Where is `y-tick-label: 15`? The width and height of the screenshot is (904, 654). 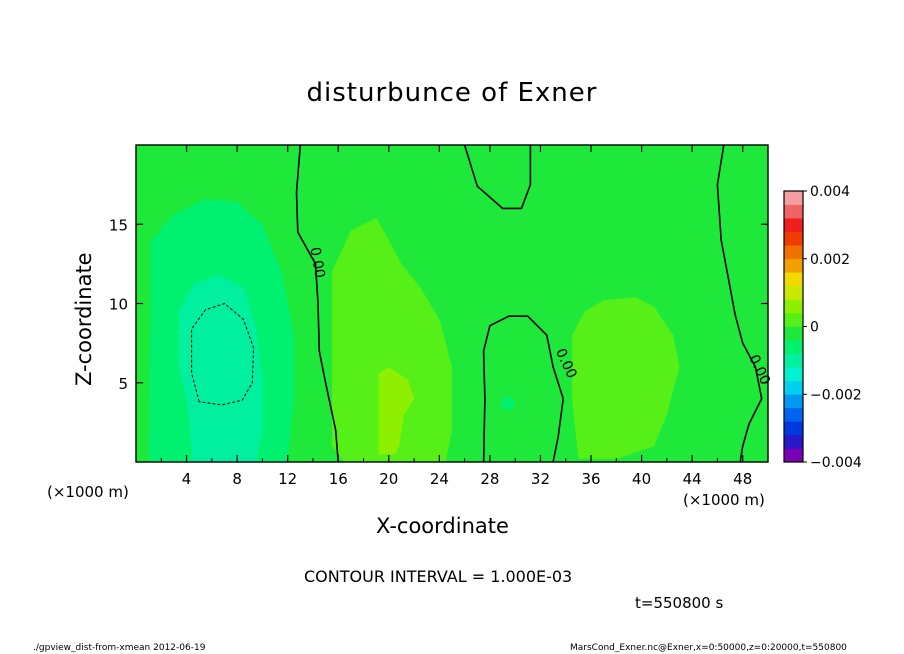 y-tick-label: 15 is located at coordinates (118, 225).